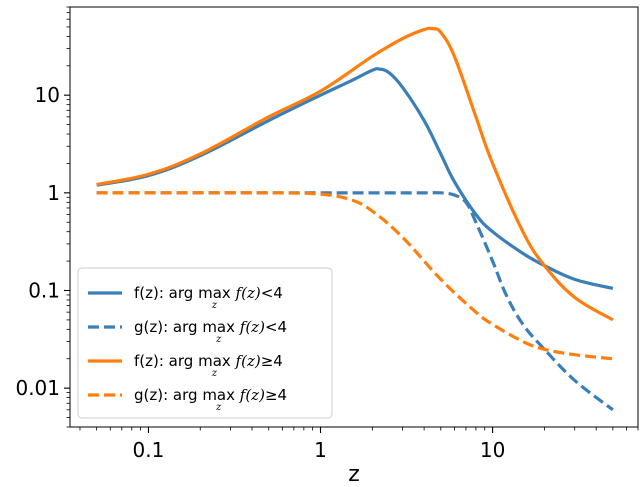 This screenshot has height=487, width=642. I want to click on x-axis: 0.1 1 10, so click(359, 444).